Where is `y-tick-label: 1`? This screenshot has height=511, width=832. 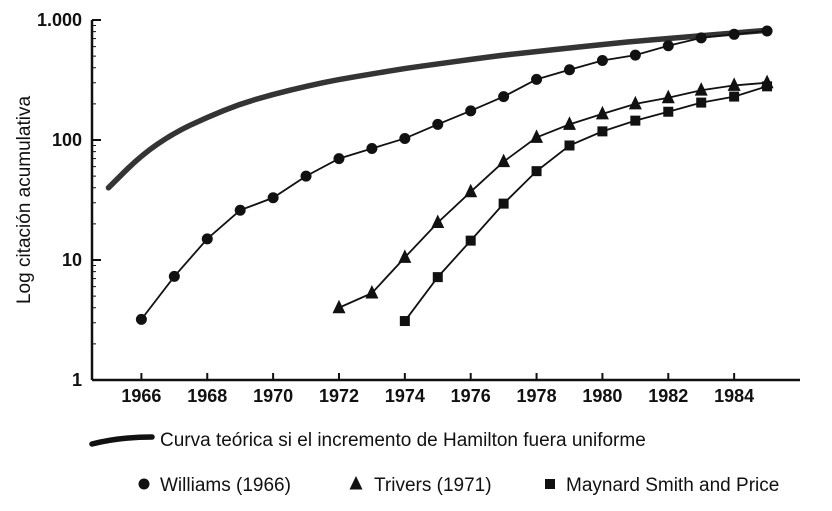 y-tick-label: 1 is located at coordinates (77, 380).